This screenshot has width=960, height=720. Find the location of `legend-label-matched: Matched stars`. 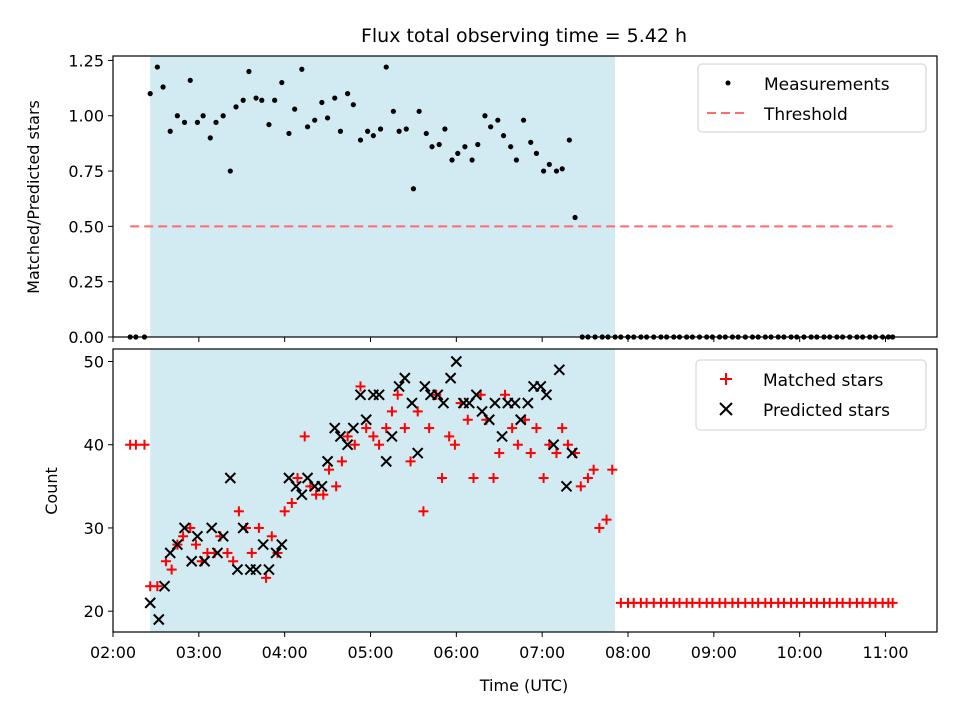

legend-label-matched: Matched stars is located at coordinates (823, 381).